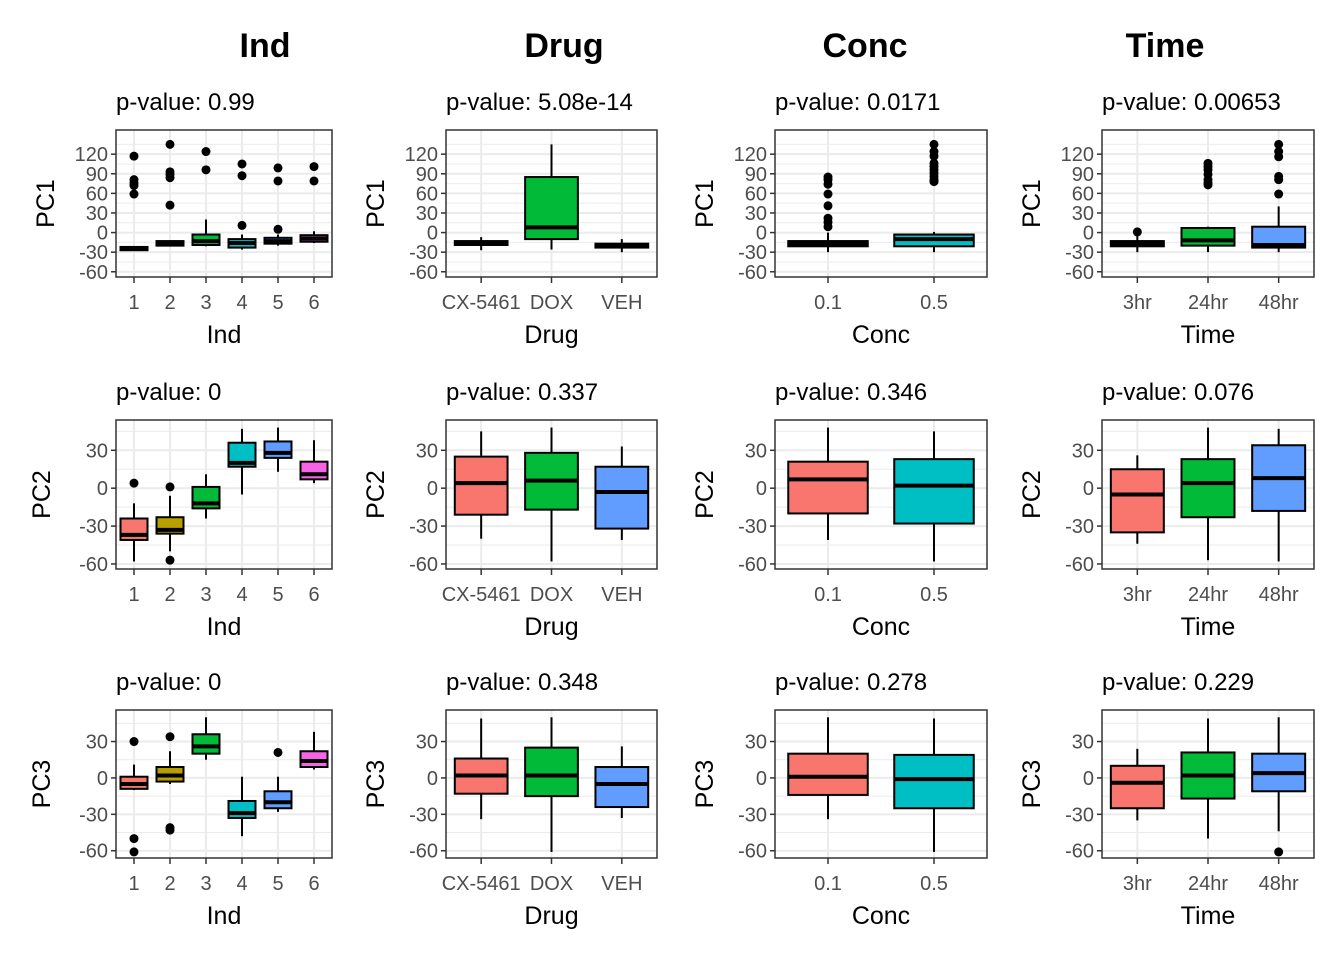 Image resolution: width=1344 pixels, height=960 pixels. I want to click on y-axis-label: PC2, so click(42, 494).